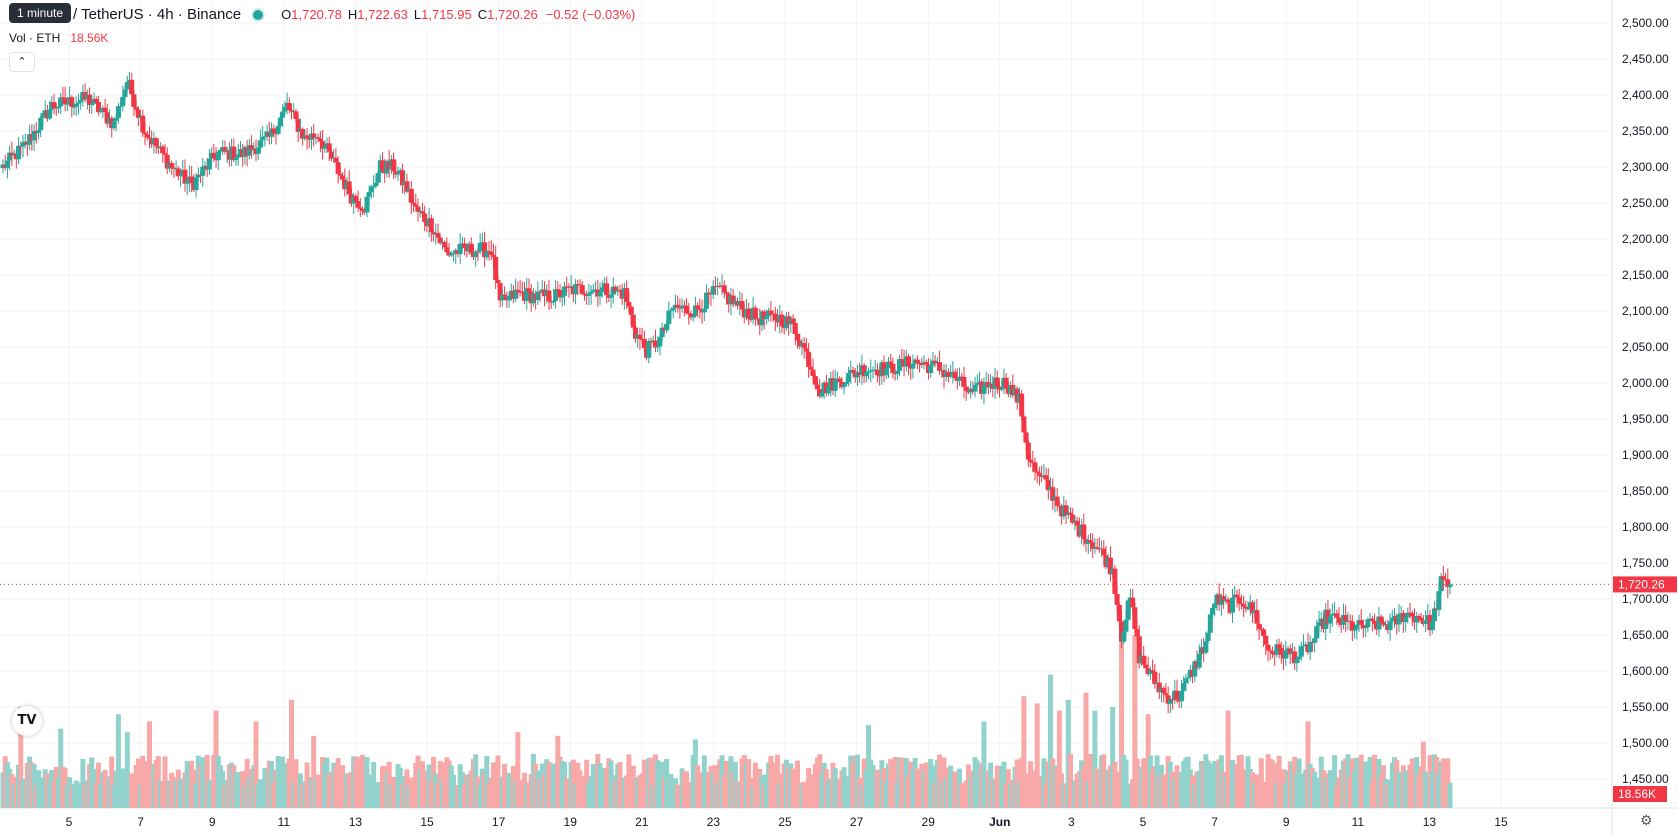 This screenshot has width=1678, height=835. I want to click on volume-legend: Vol · ETH 18.56K, so click(58, 38).